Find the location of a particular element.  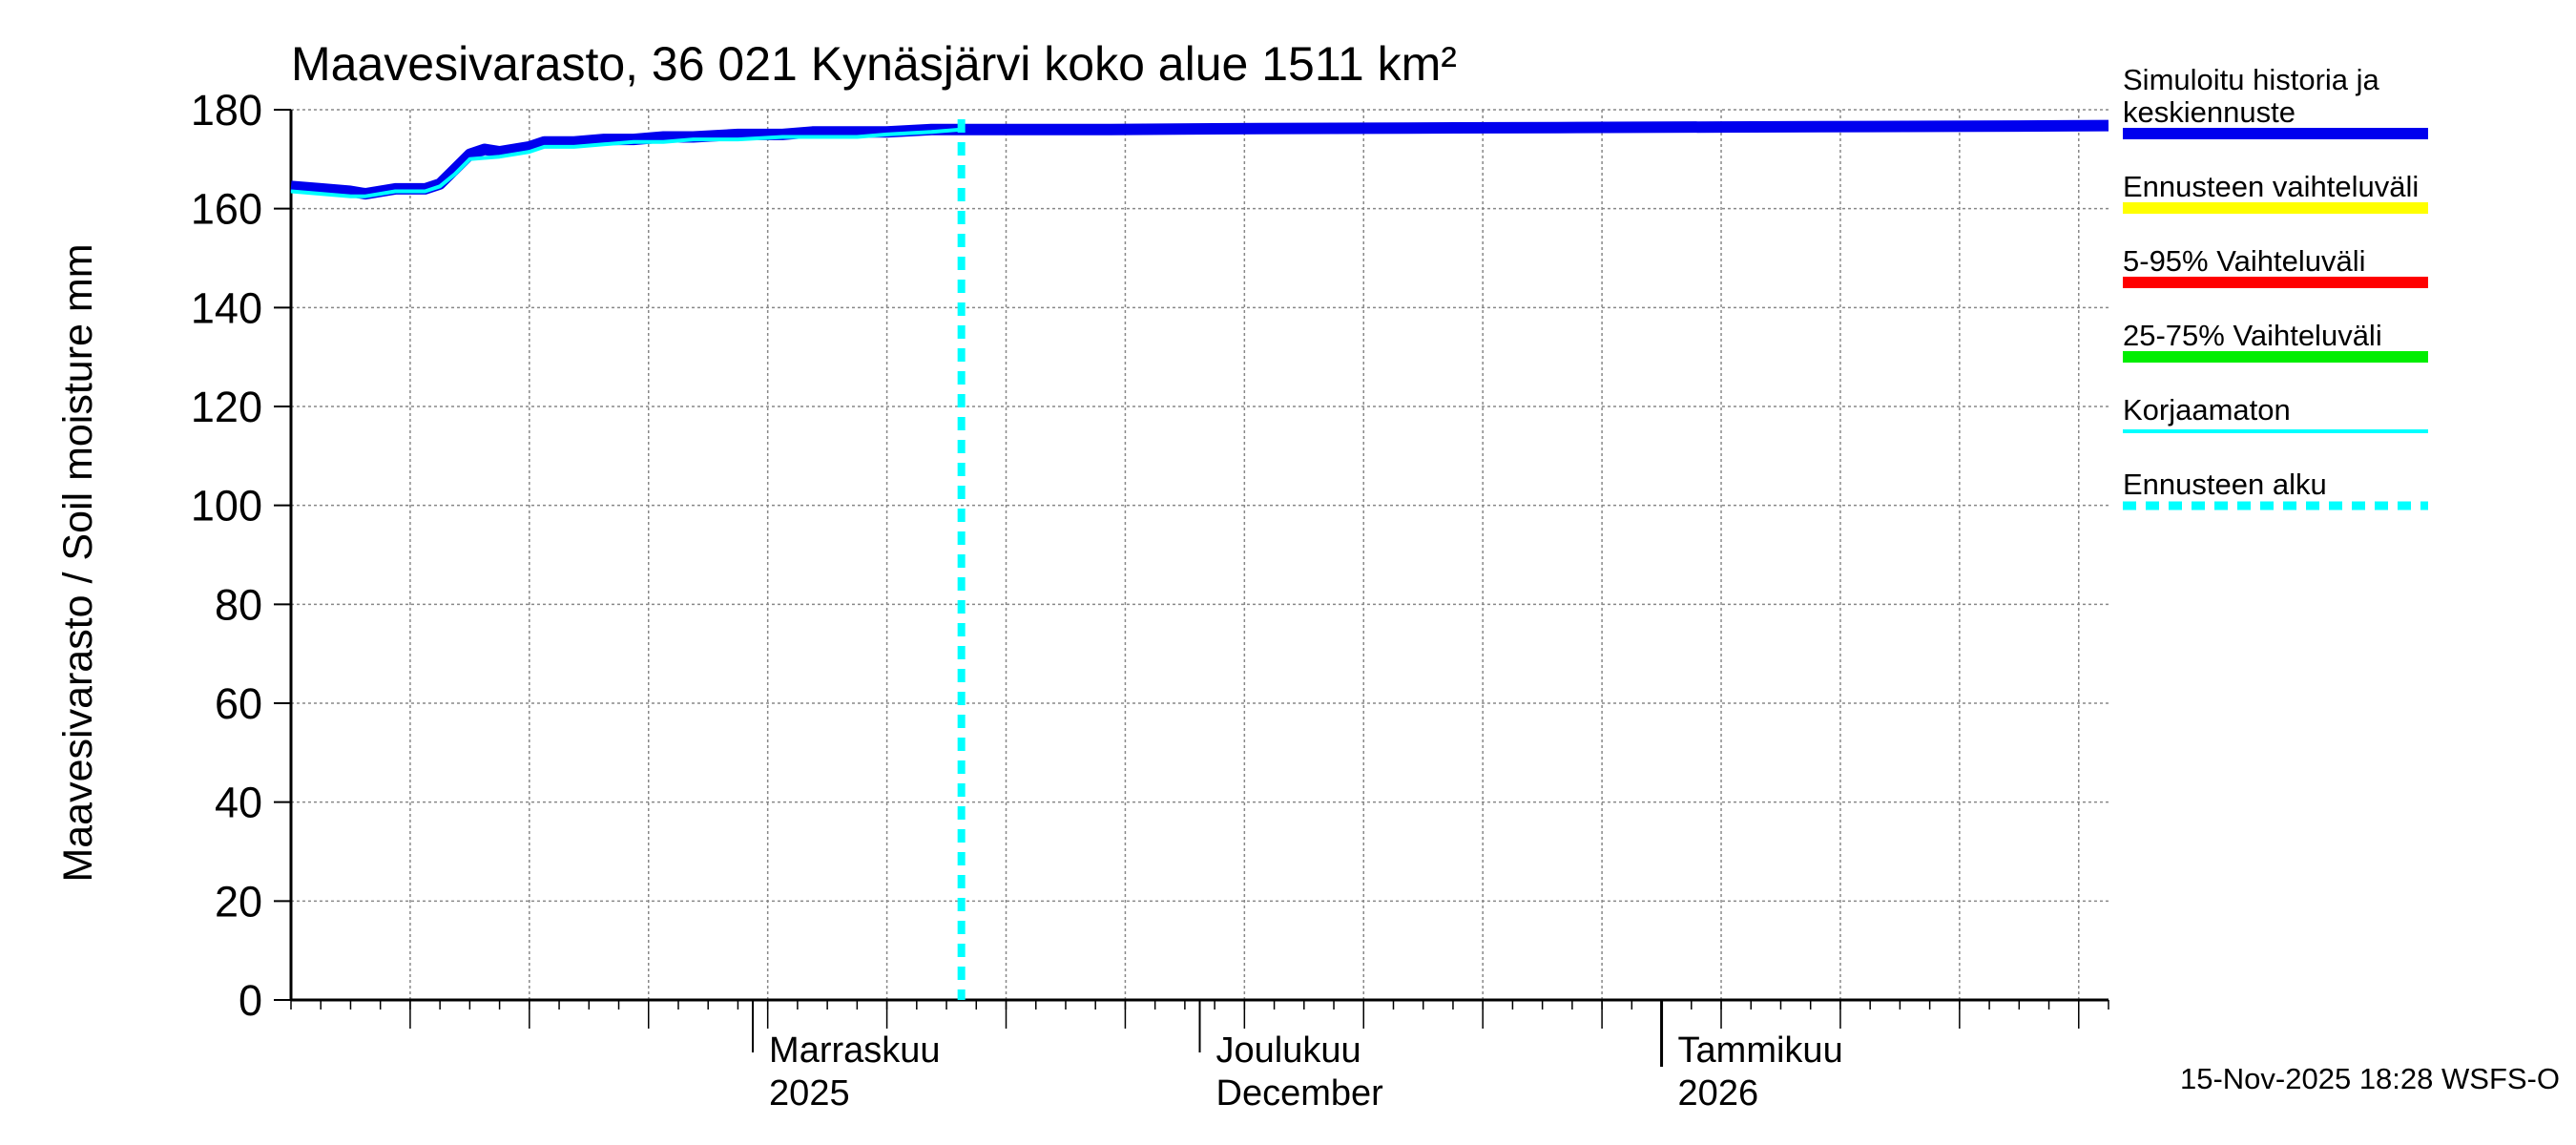

month-label: Marraskuu is located at coordinates (855, 1051).